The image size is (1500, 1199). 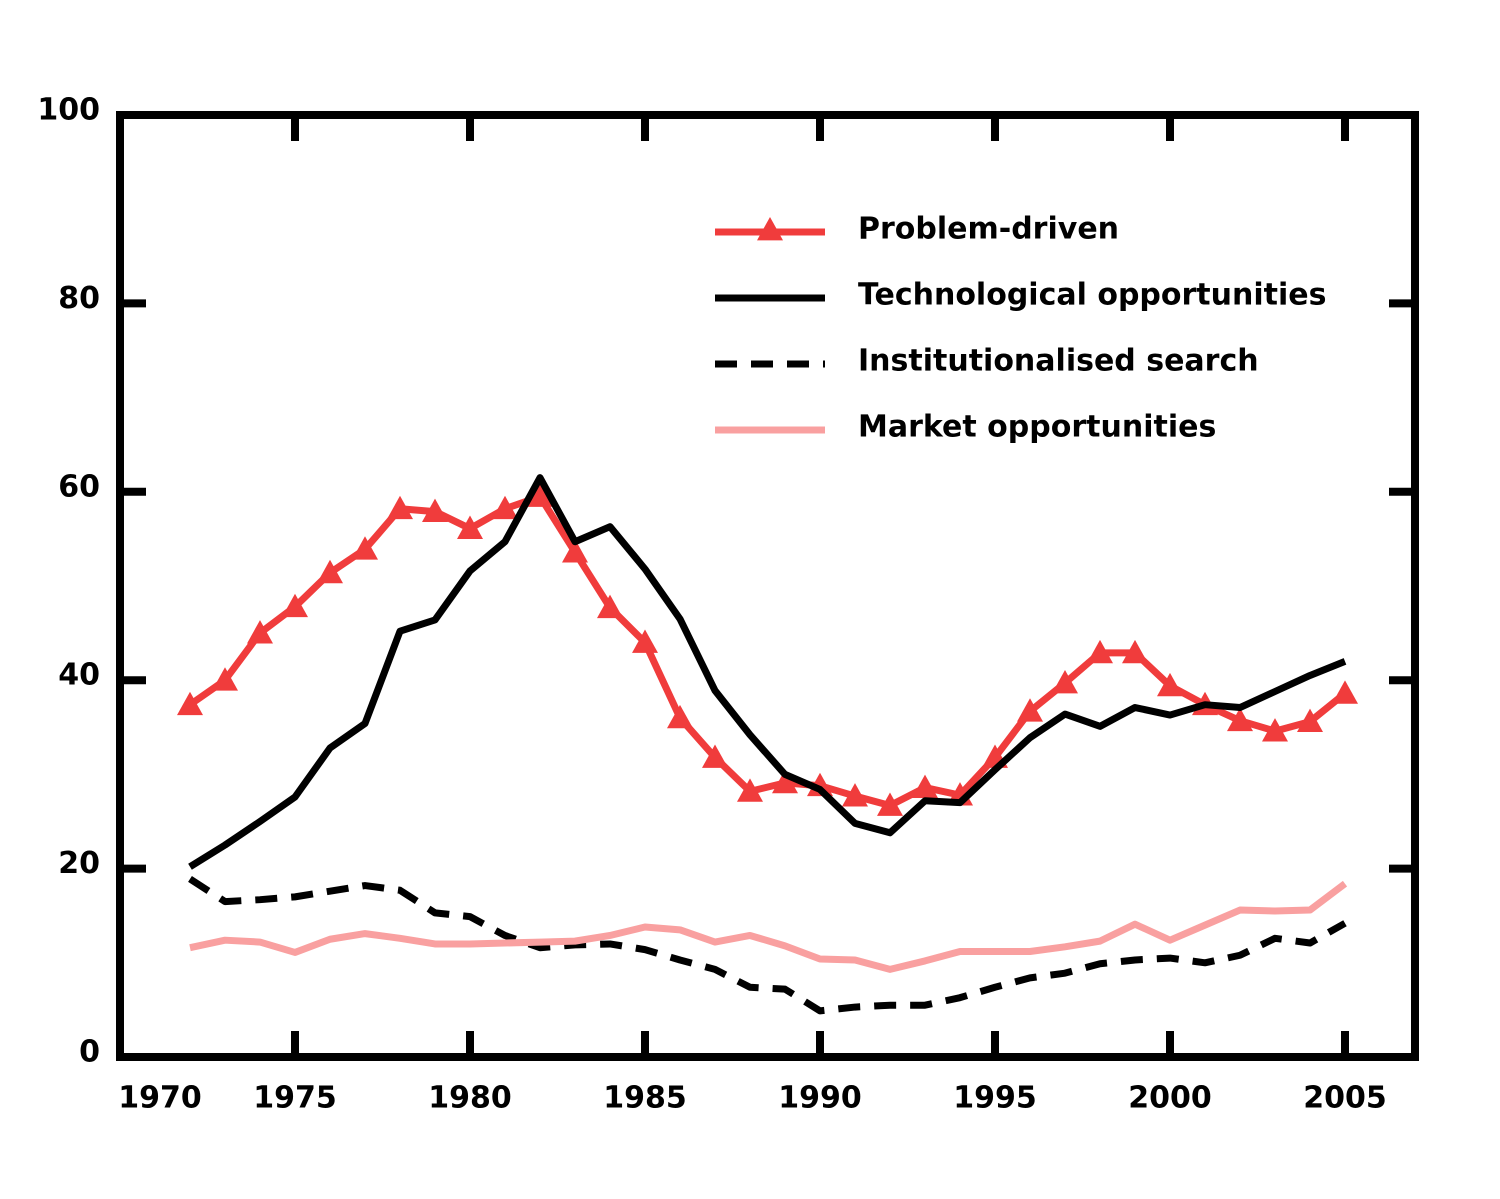 What do you see at coordinates (79, 298) in the screenshot?
I see `y-tick-label: 80` at bounding box center [79, 298].